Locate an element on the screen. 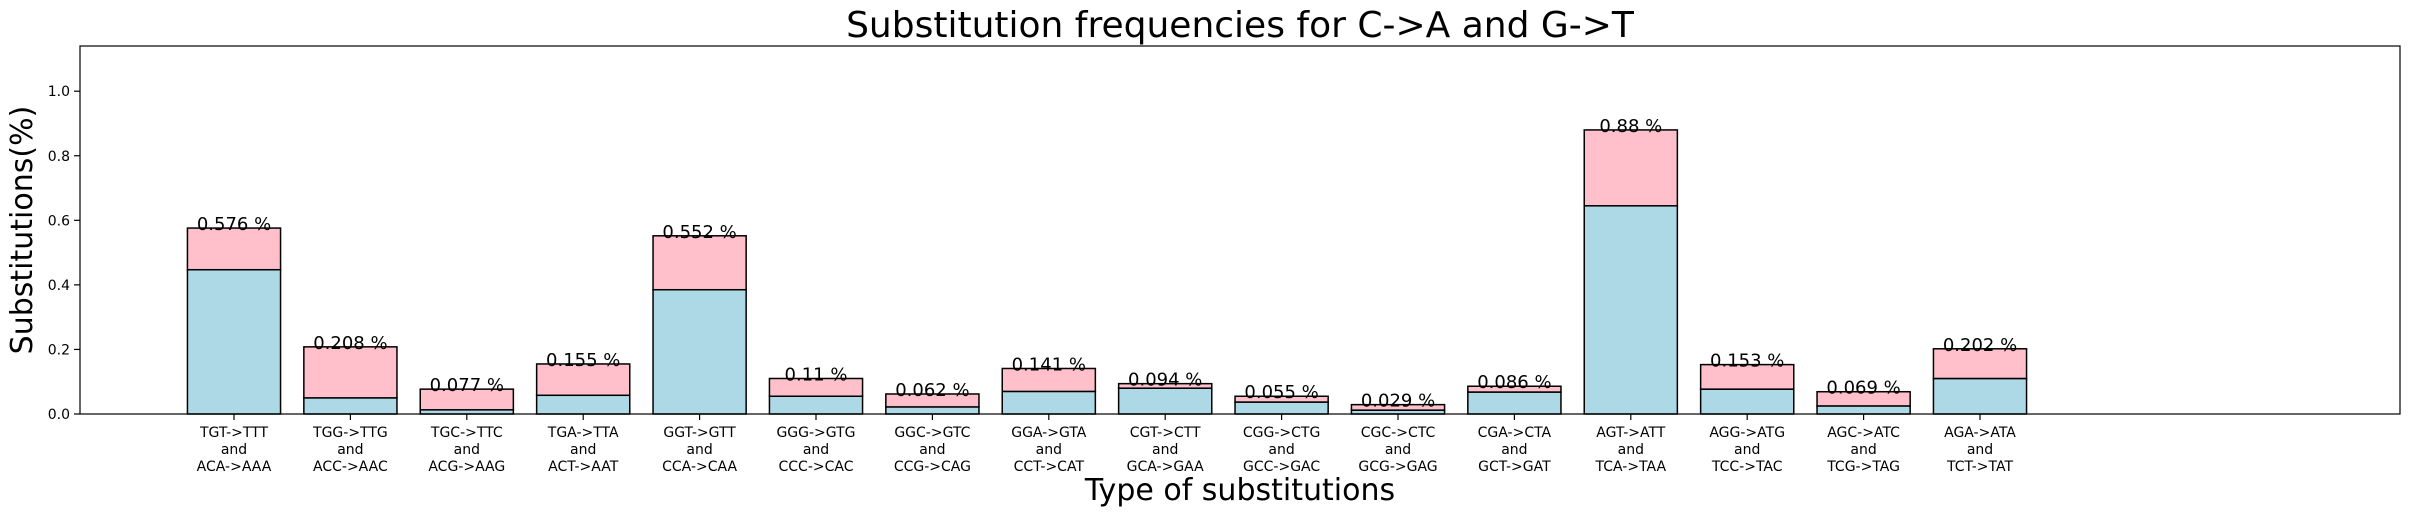 This screenshot has height=514, width=2410. x-tick-label-14-2: TCG->TAG is located at coordinates (1863, 467).